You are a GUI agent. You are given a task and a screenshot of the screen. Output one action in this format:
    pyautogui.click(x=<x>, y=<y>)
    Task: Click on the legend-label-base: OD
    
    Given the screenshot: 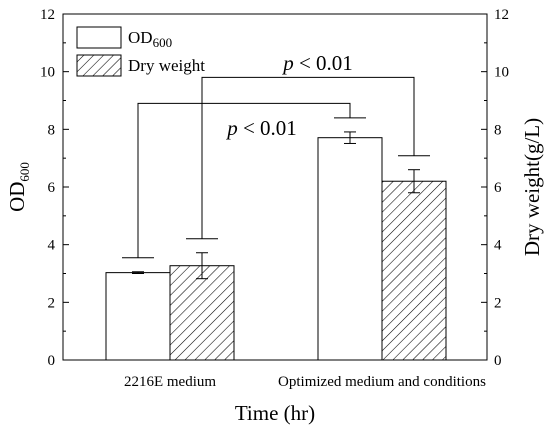 What is the action you would take?
    pyautogui.click(x=140, y=37)
    